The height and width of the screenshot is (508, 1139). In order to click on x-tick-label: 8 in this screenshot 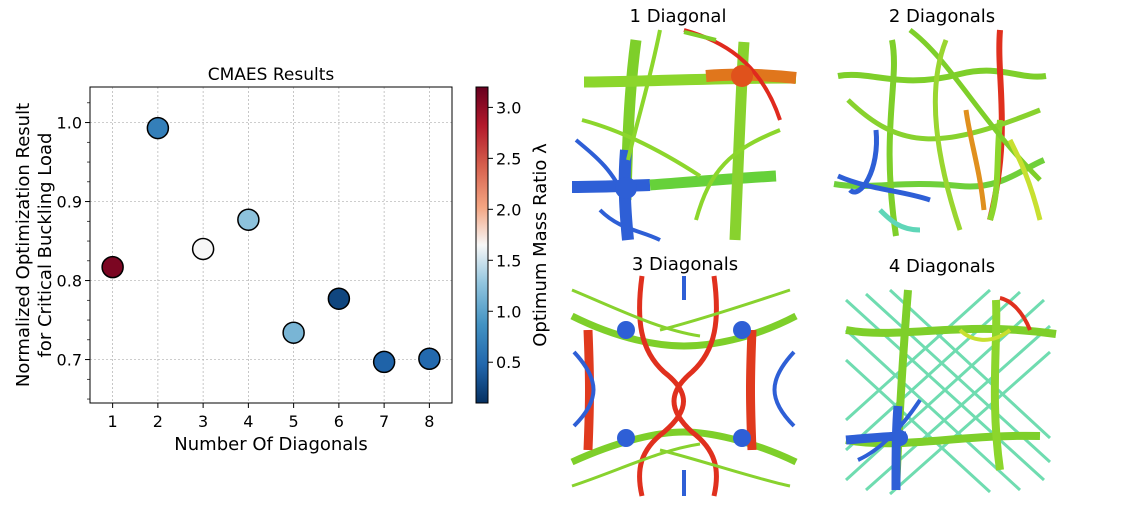, I will do `click(429, 421)`.